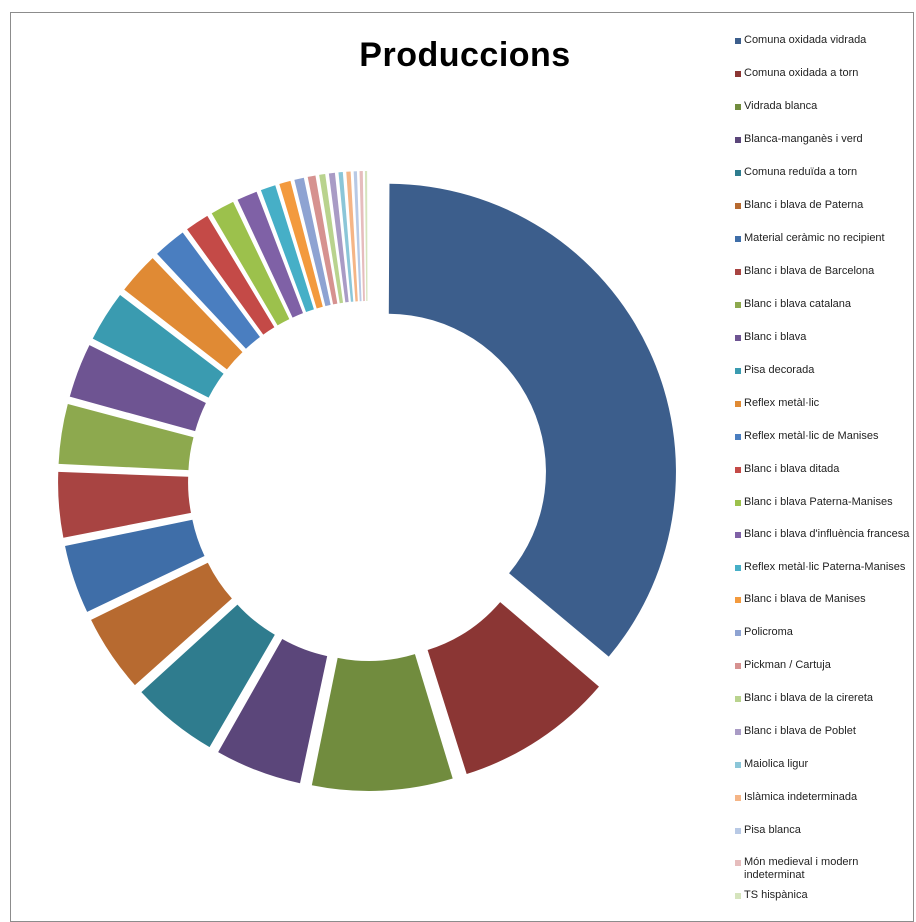  I want to click on legend-item-14: Blanc i blava ditada, so click(824, 469).